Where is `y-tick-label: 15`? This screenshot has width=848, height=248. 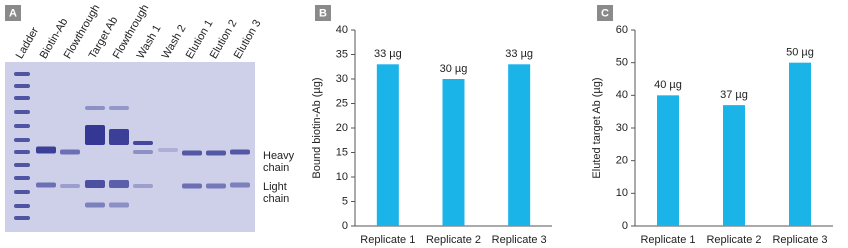
y-tick-label: 15 is located at coordinates (342, 152).